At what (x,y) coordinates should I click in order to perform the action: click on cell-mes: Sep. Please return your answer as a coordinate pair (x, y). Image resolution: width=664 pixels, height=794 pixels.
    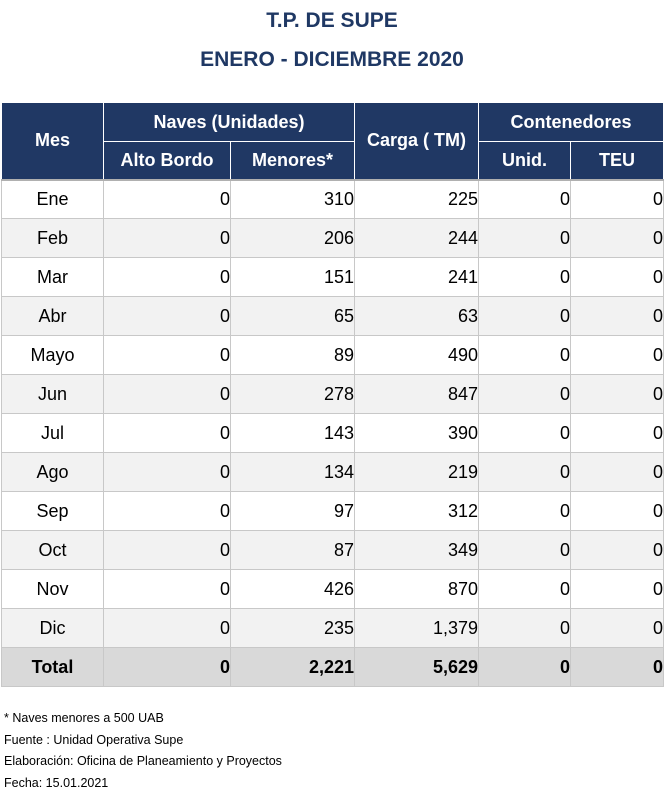
    Looking at the image, I should click on (52, 511).